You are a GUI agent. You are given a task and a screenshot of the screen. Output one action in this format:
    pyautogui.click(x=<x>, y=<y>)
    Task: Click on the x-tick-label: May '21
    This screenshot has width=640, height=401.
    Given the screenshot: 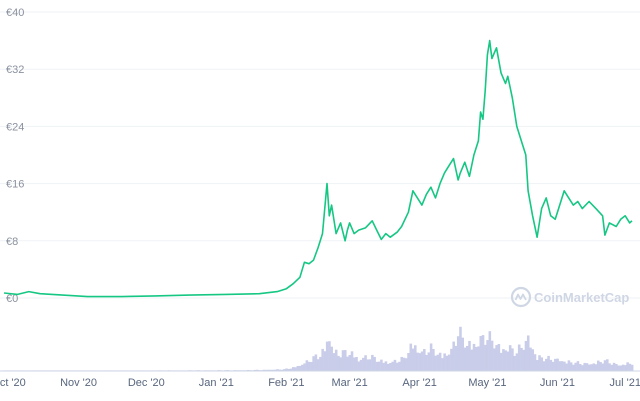 What is the action you would take?
    pyautogui.click(x=487, y=383)
    